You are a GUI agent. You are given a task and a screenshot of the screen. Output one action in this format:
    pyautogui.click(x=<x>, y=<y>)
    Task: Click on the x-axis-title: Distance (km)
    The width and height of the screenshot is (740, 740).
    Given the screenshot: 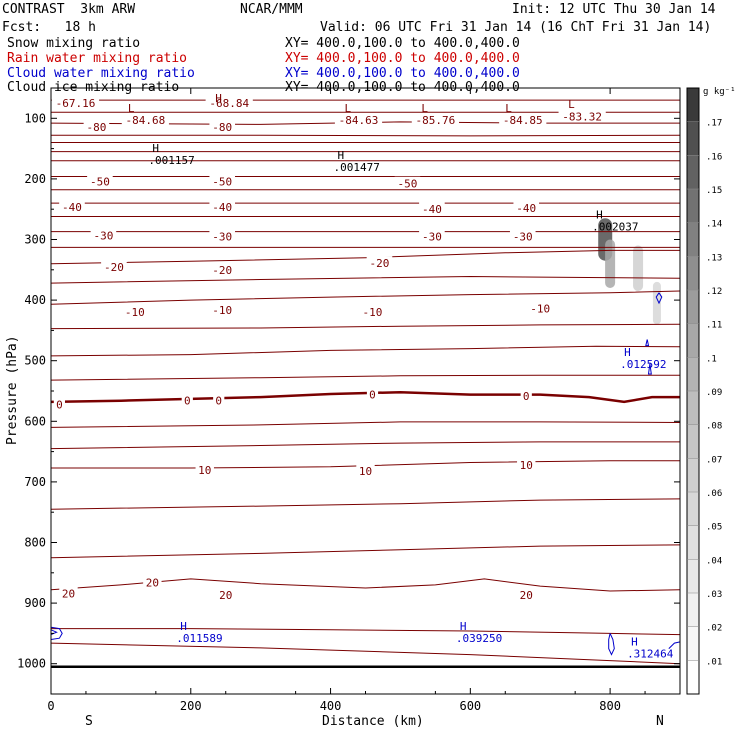 What is the action you would take?
    pyautogui.click(x=373, y=721)
    